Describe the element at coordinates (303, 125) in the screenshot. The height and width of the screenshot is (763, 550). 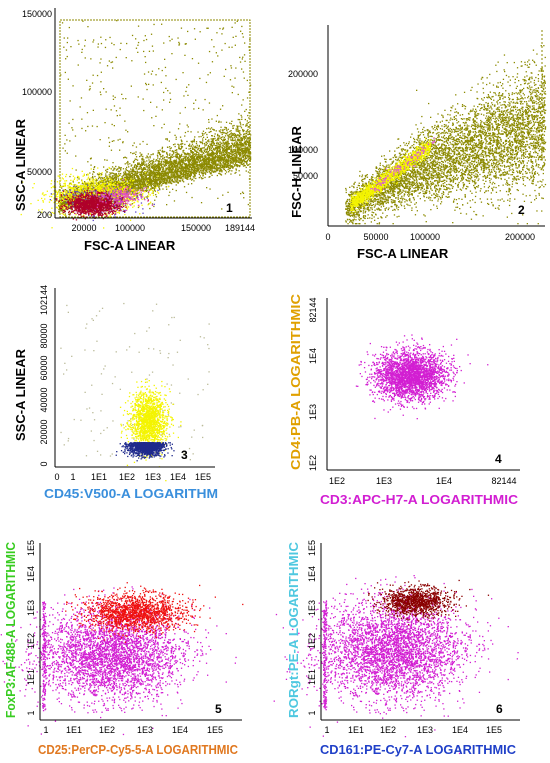
I see `panel-2-y-ticks: 50000 100000 200000` at that location.